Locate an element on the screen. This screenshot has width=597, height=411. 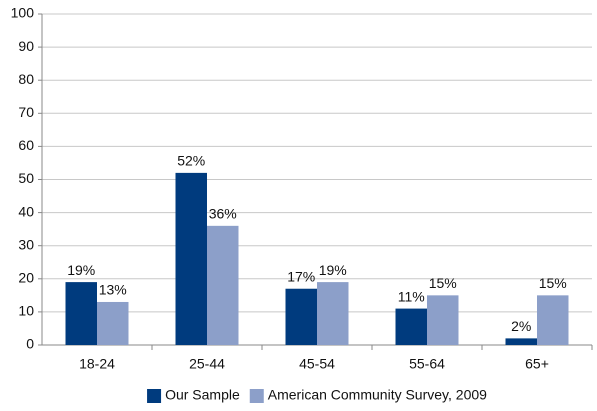
y-tick-label: 90 is located at coordinates (26, 46).